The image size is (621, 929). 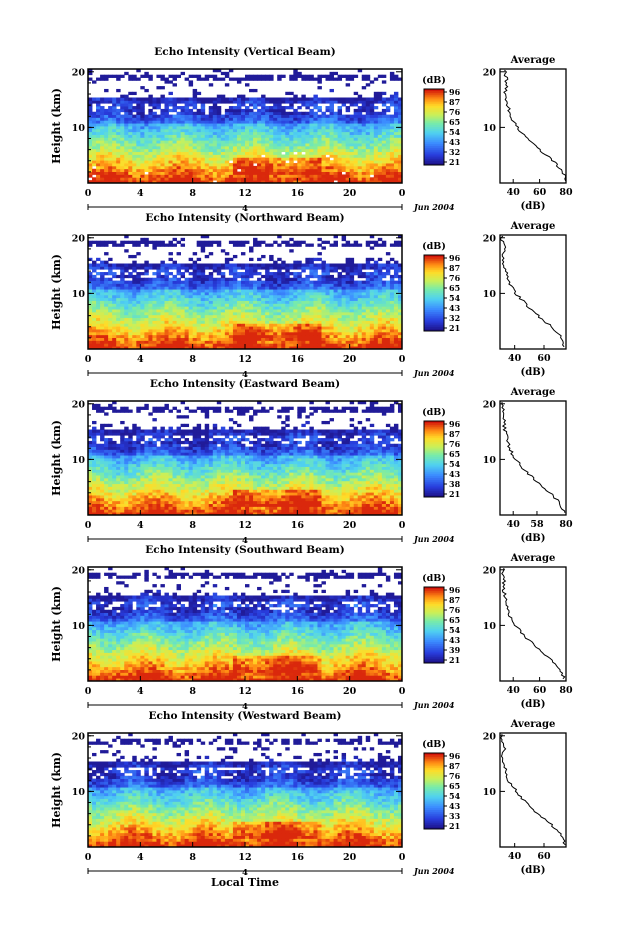 I want to click on colorbar-segment, so click(x=434, y=90).